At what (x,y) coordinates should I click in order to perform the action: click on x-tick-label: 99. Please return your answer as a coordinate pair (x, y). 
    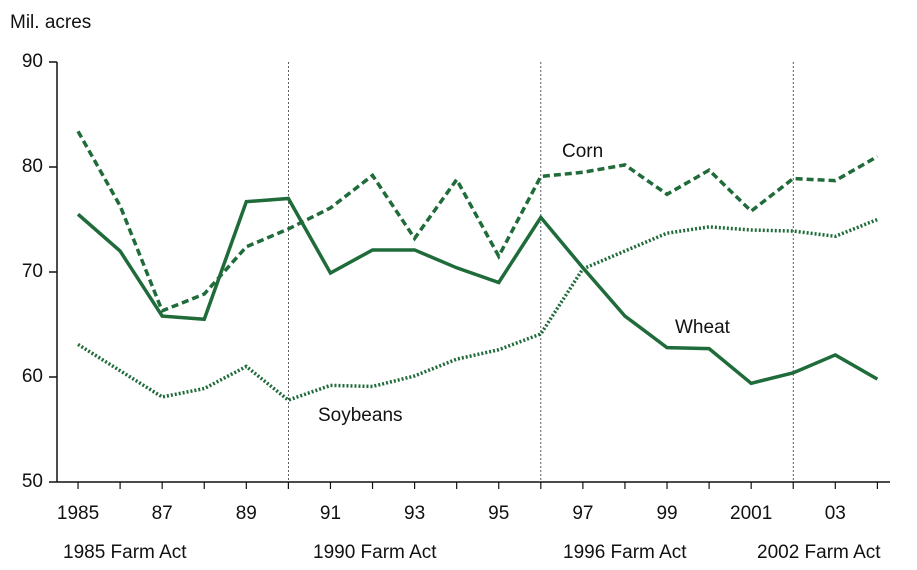
    Looking at the image, I should click on (666, 513).